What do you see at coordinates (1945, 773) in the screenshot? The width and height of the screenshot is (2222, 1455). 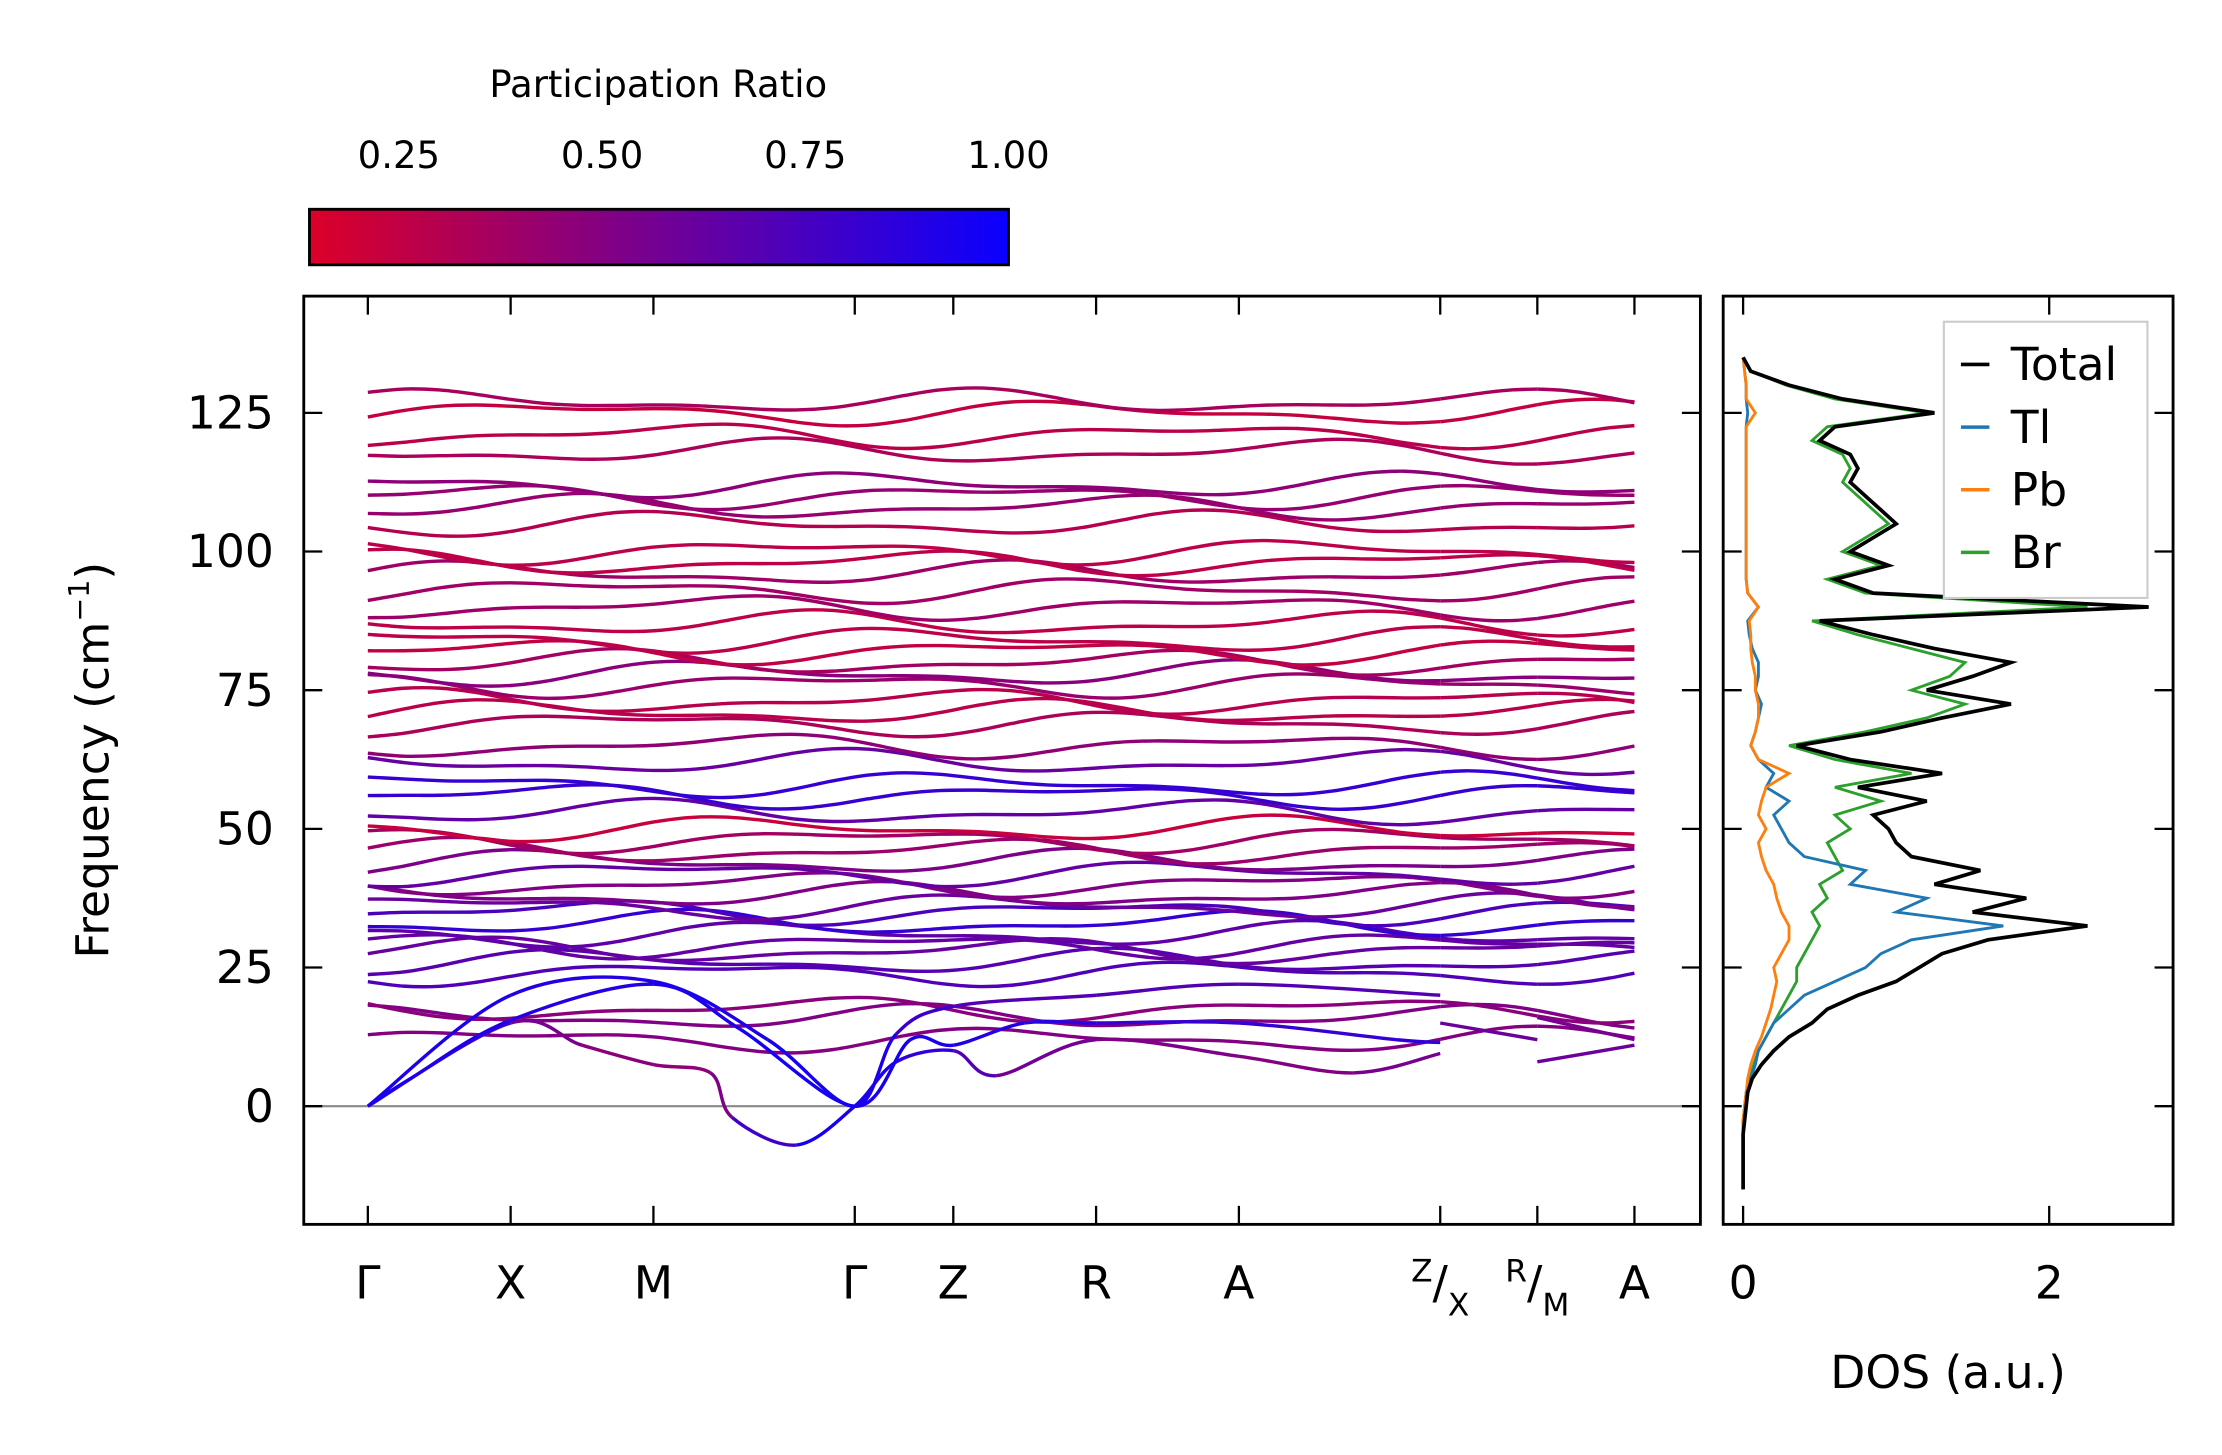 I see `dos-series-total` at bounding box center [1945, 773].